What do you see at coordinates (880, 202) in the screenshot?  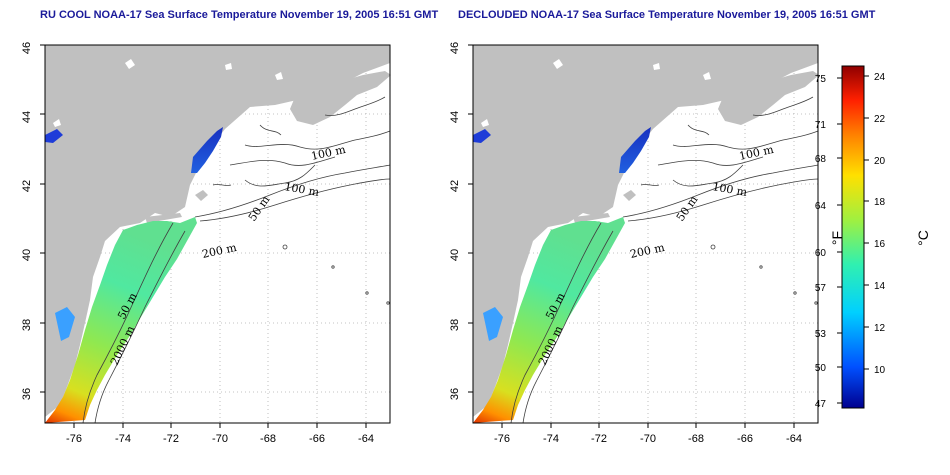 I see `celsius-tick: 18` at bounding box center [880, 202].